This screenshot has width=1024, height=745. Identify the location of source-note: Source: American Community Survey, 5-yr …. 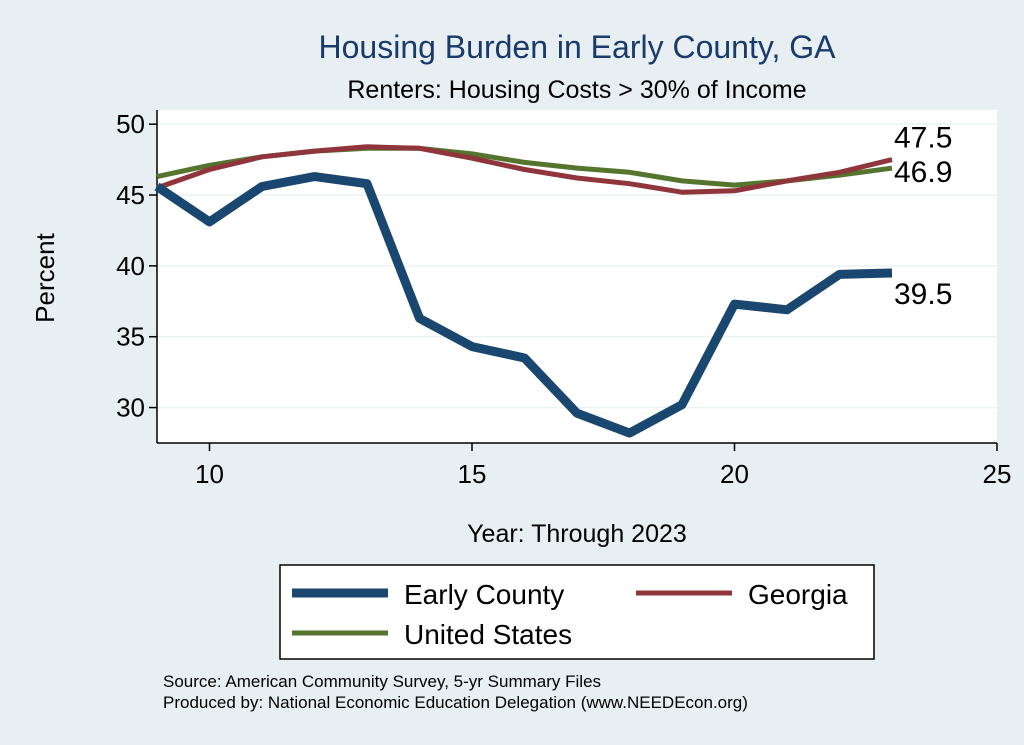
(382, 681).